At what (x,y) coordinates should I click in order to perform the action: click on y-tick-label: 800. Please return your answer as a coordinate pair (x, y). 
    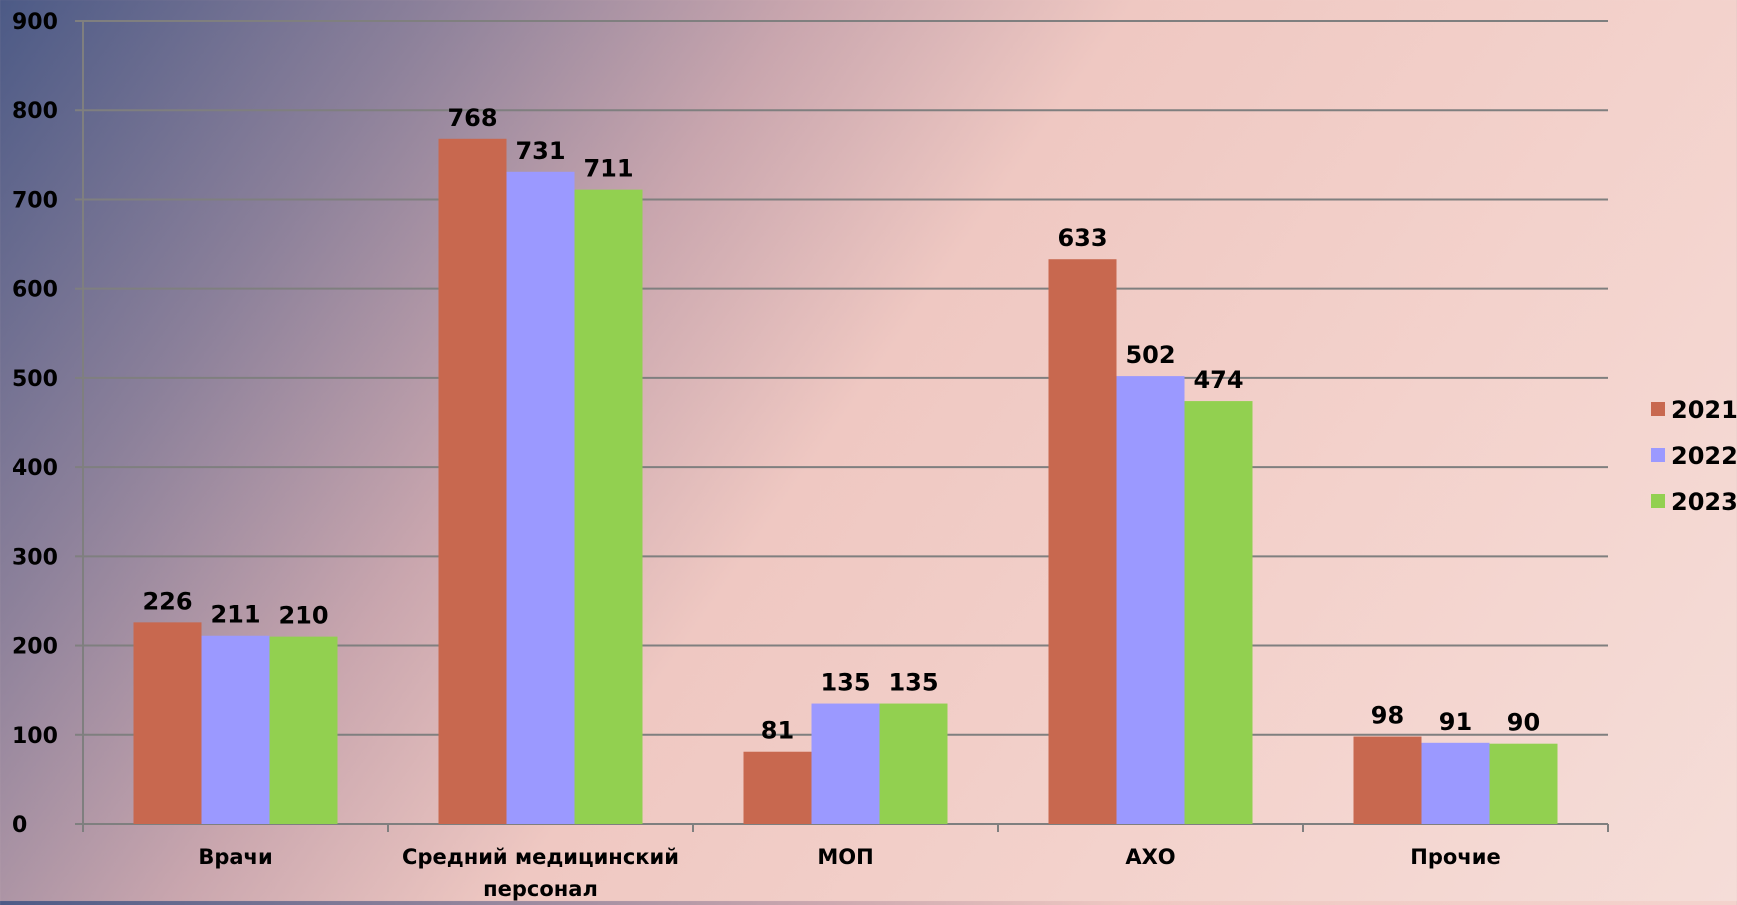
    Looking at the image, I should click on (35, 111).